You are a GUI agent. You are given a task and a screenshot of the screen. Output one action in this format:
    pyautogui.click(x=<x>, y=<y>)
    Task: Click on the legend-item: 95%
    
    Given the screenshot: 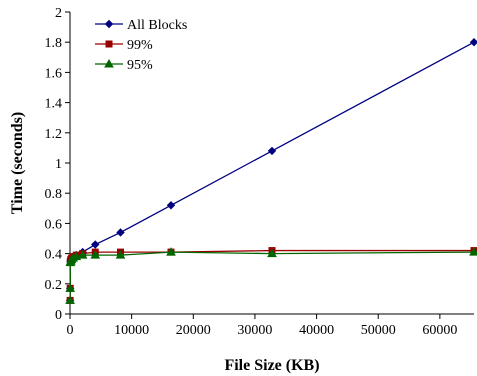 What is the action you would take?
    pyautogui.click(x=124, y=65)
    